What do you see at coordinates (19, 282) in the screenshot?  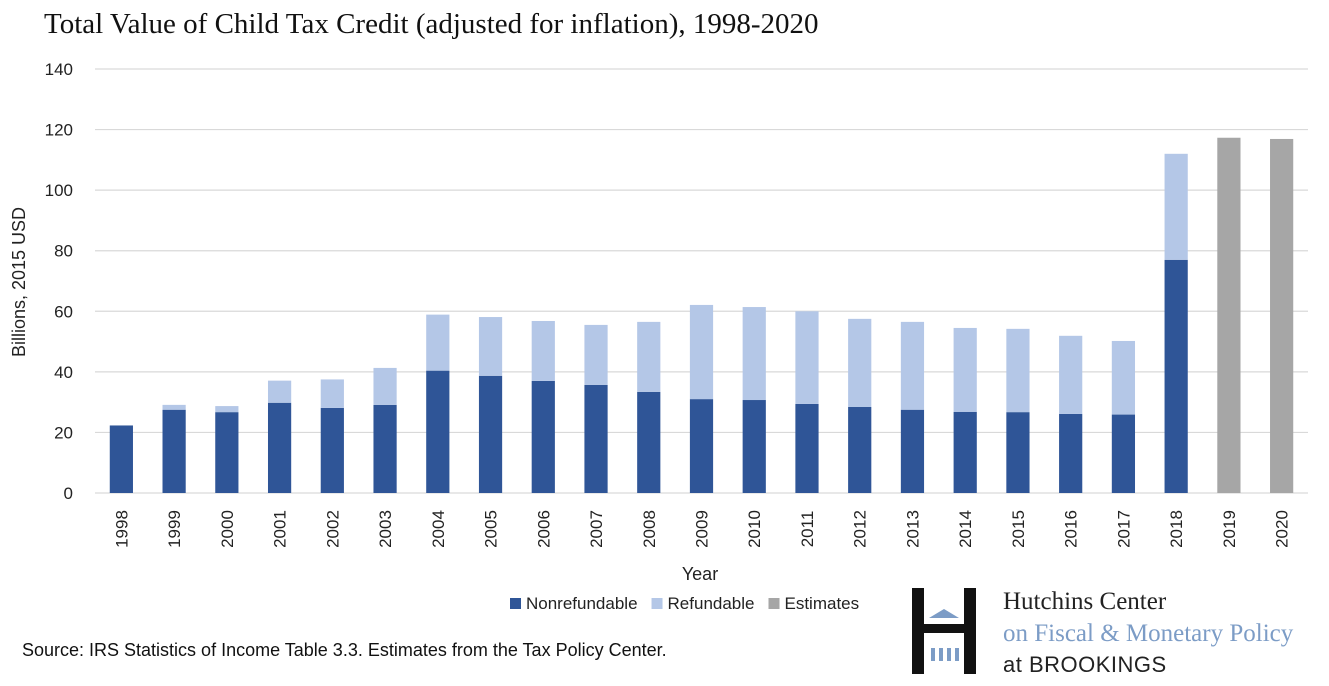 I see `y-axis-label: Billions, 2015 USD` at bounding box center [19, 282].